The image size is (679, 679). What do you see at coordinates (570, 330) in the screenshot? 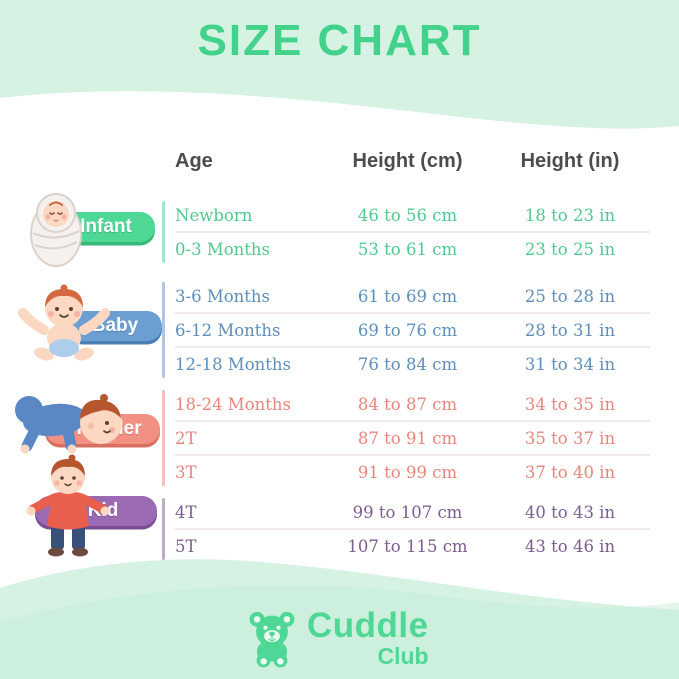
I see `height-in-cell: 28 to 31 in` at bounding box center [570, 330].